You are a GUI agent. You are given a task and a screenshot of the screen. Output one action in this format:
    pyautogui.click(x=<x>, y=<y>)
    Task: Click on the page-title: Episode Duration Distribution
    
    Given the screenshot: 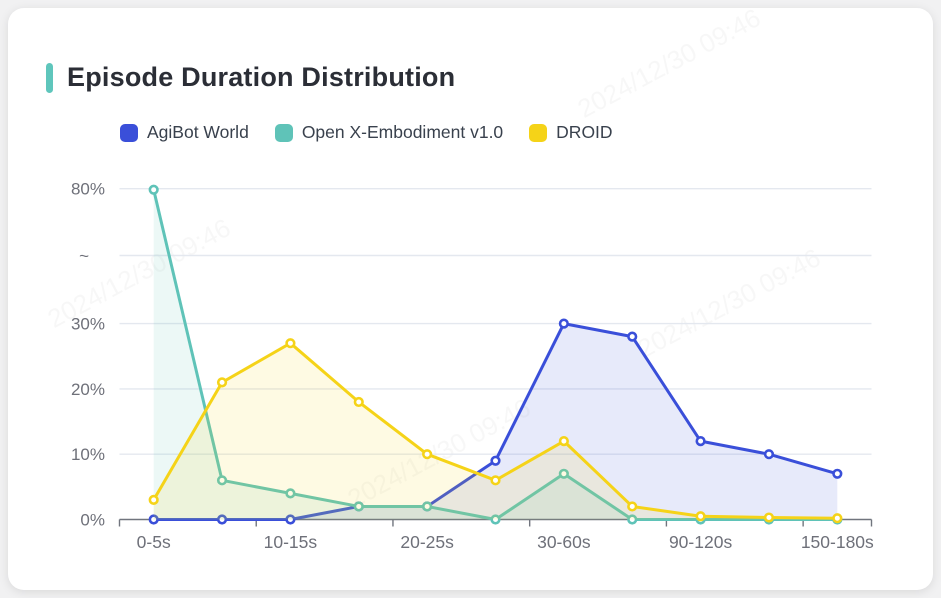 What is the action you would take?
    pyautogui.click(x=261, y=77)
    